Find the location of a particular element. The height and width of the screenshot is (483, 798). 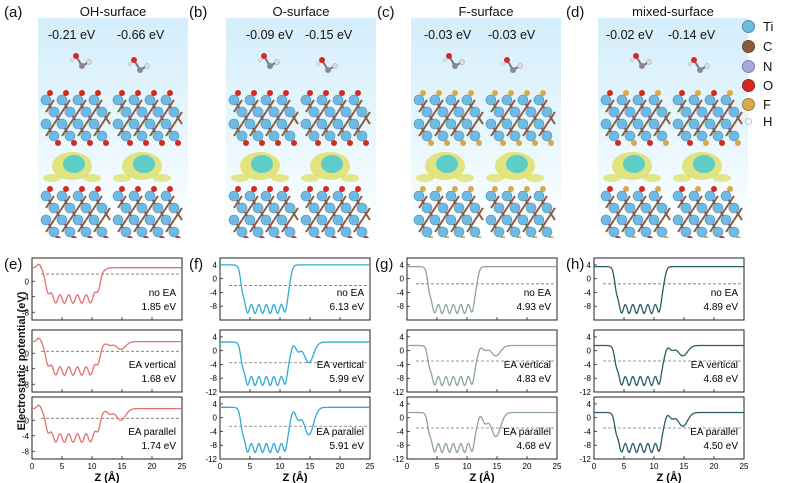

legend-item-n: N is located at coordinates (757, 66).